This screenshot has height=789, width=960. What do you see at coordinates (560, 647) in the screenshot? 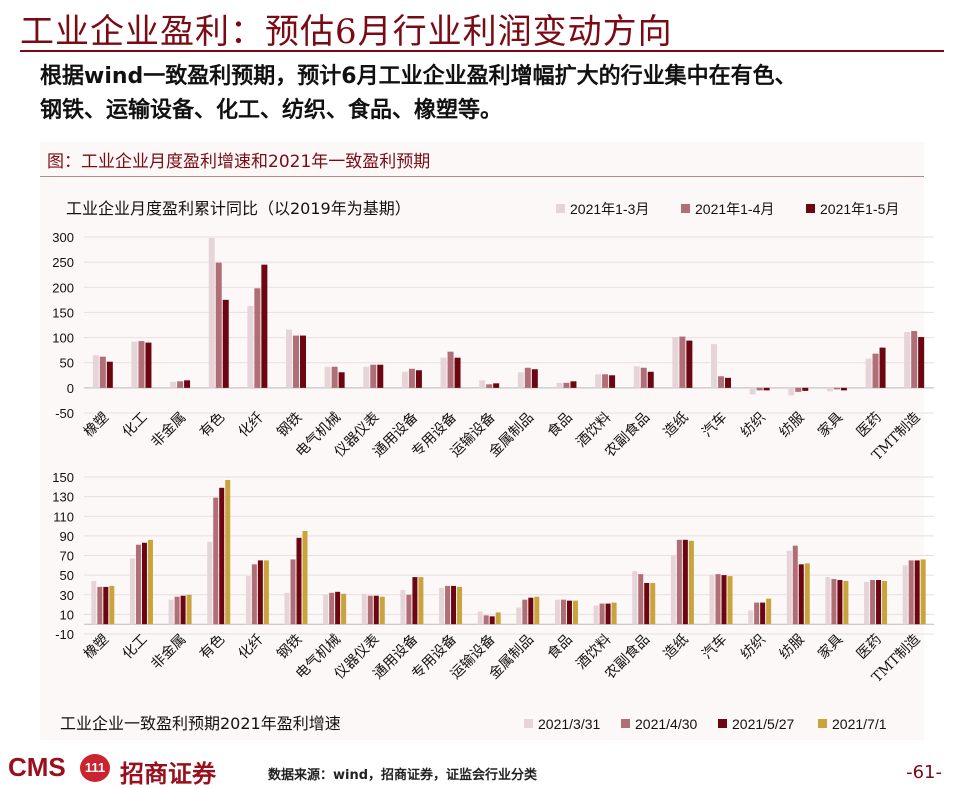
I see `chart-bottom-category-label: 食品` at bounding box center [560, 647].